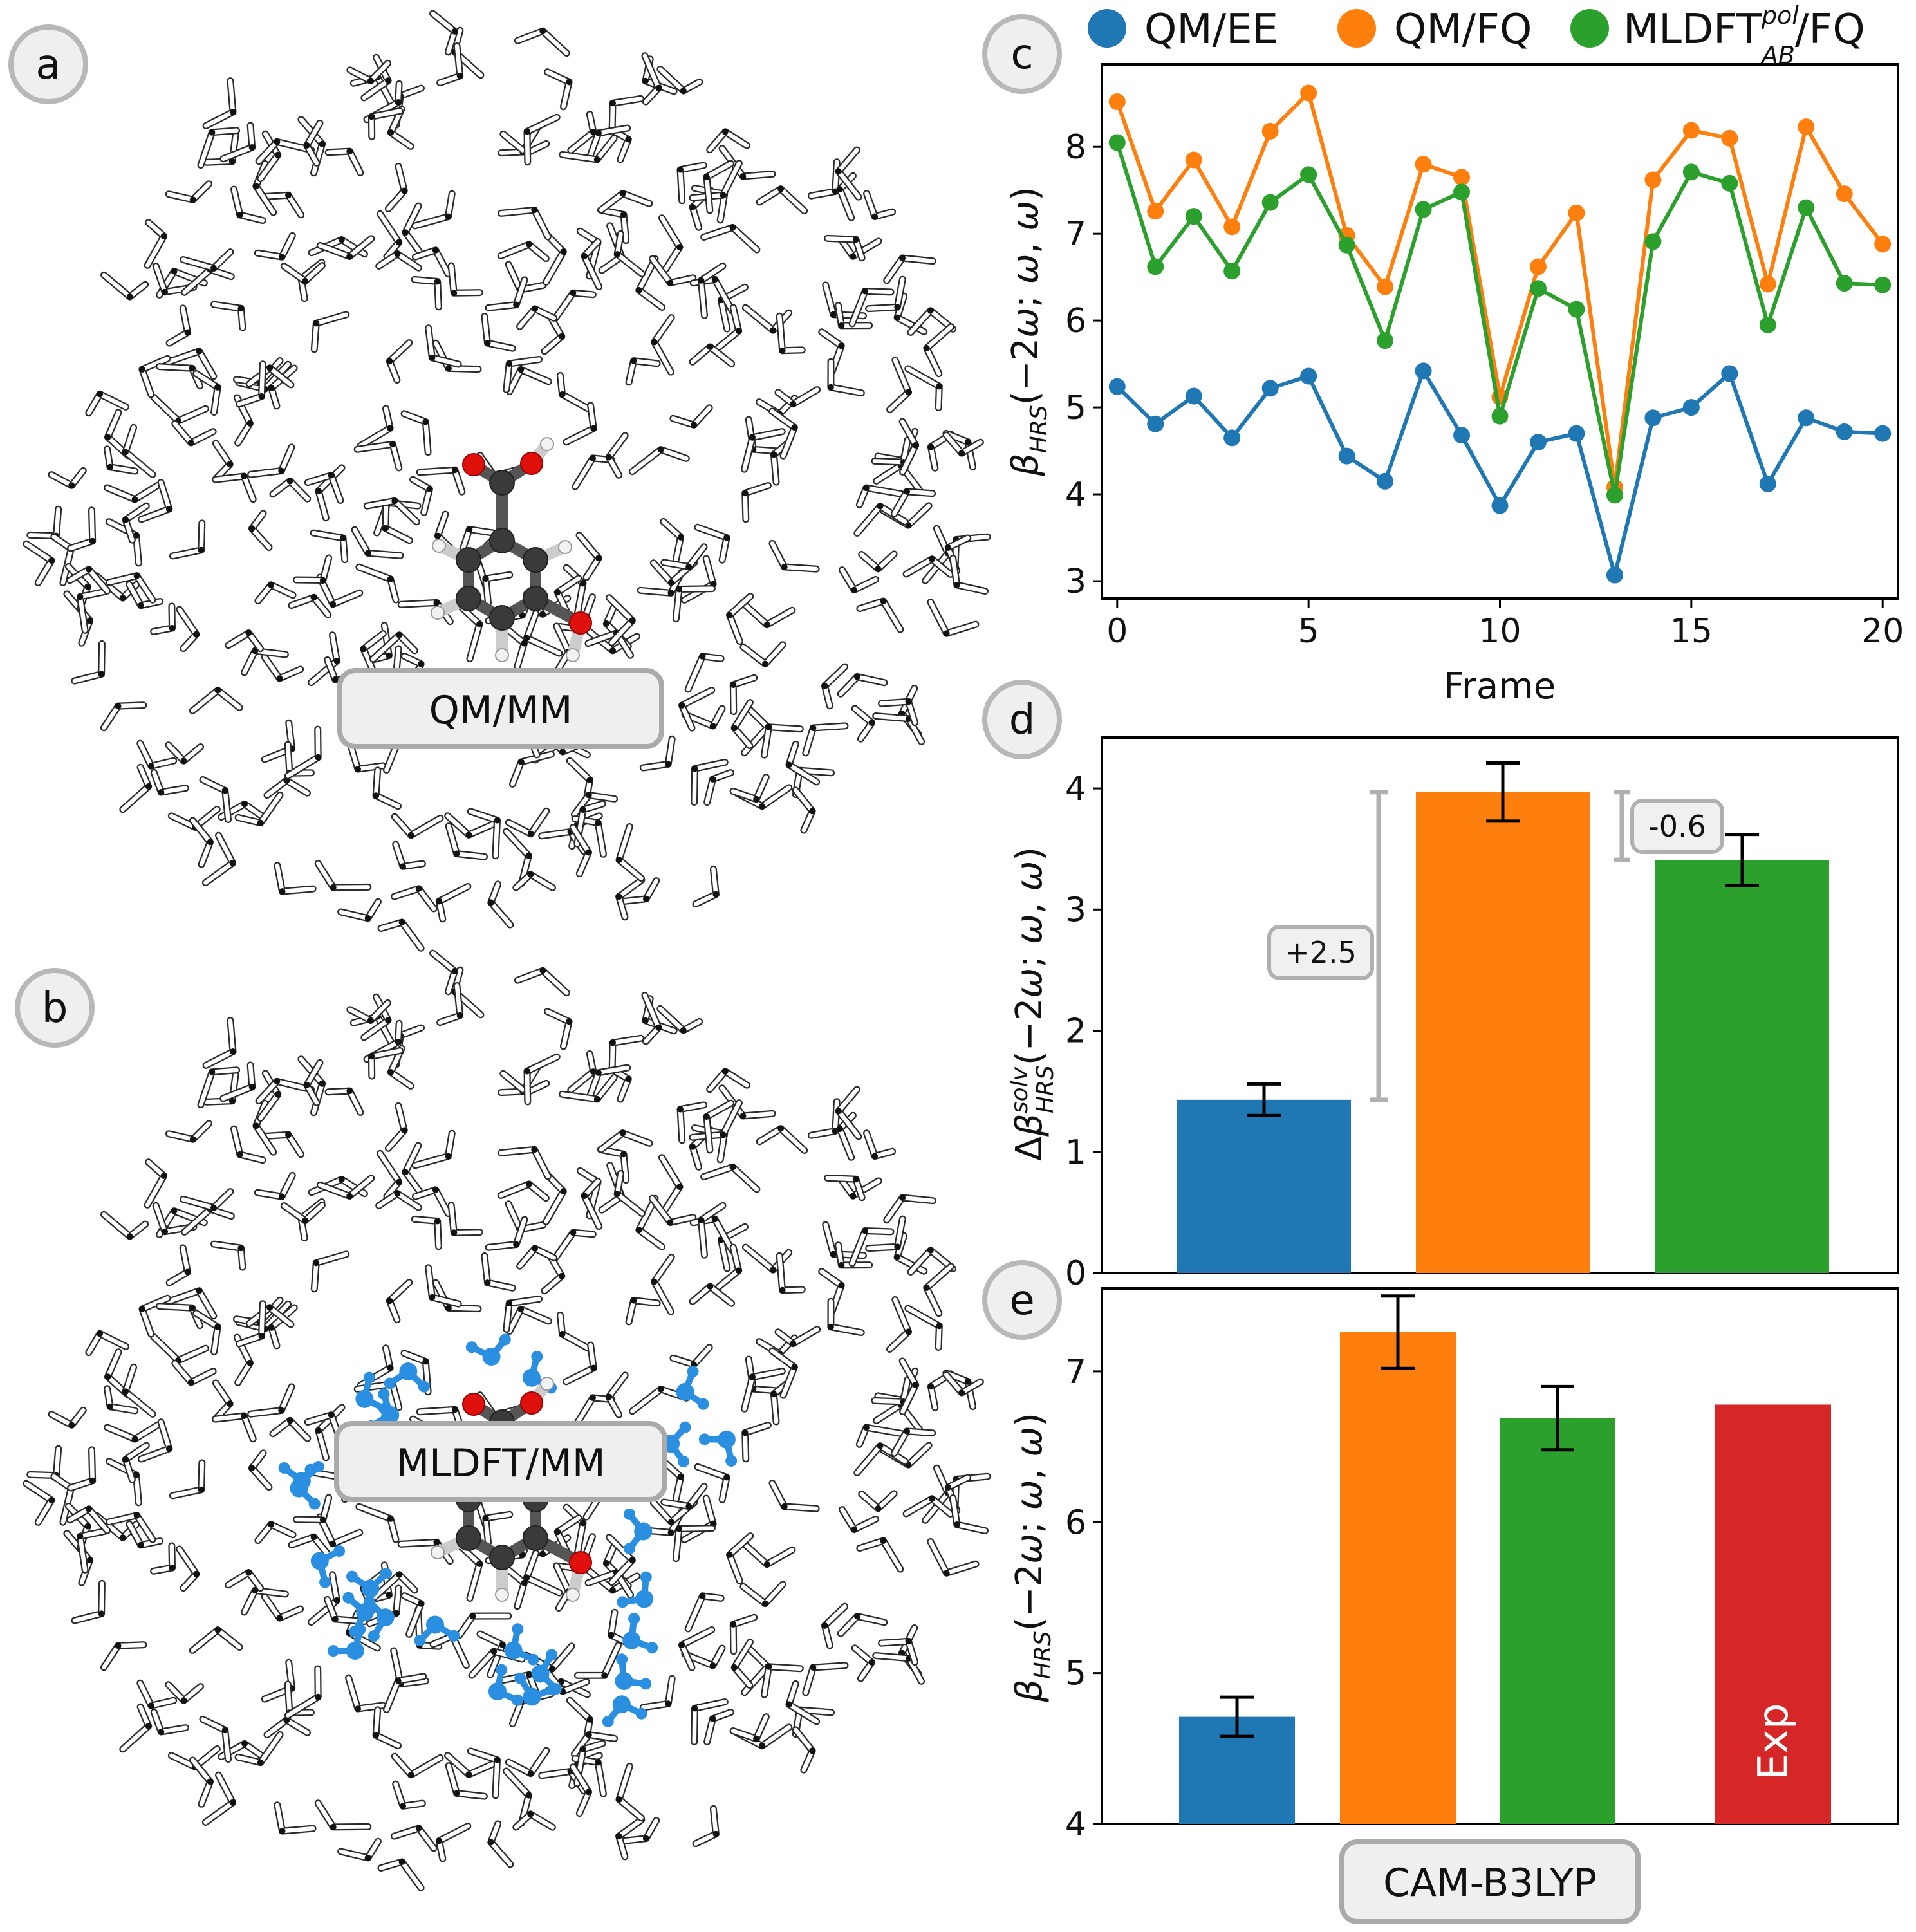  I want to click on x-tick-label: 10, so click(1499, 631).